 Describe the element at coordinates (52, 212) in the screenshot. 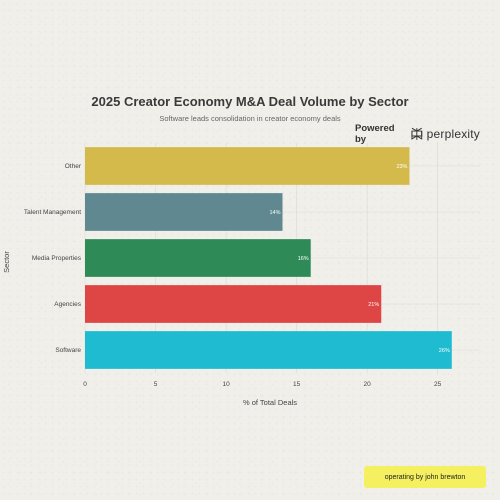

I see `category-label: Talent Management` at that location.